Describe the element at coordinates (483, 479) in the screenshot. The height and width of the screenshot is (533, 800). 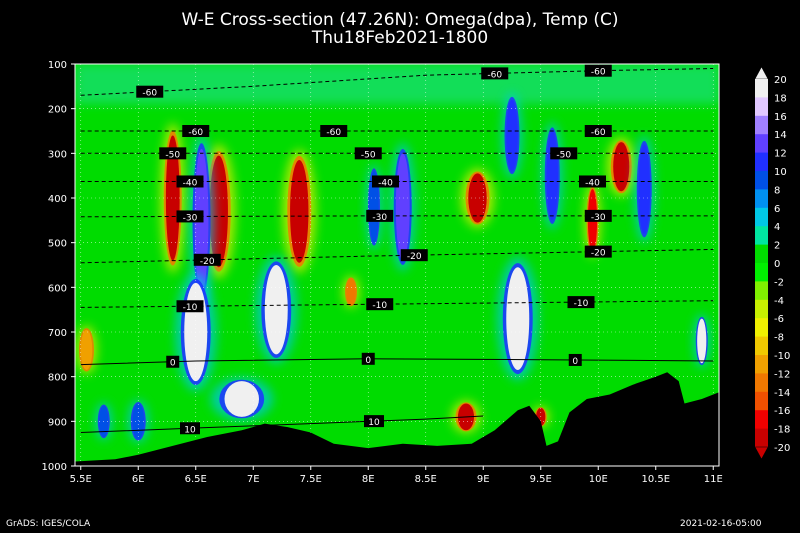
I see `x-tick-label: 9E` at that location.